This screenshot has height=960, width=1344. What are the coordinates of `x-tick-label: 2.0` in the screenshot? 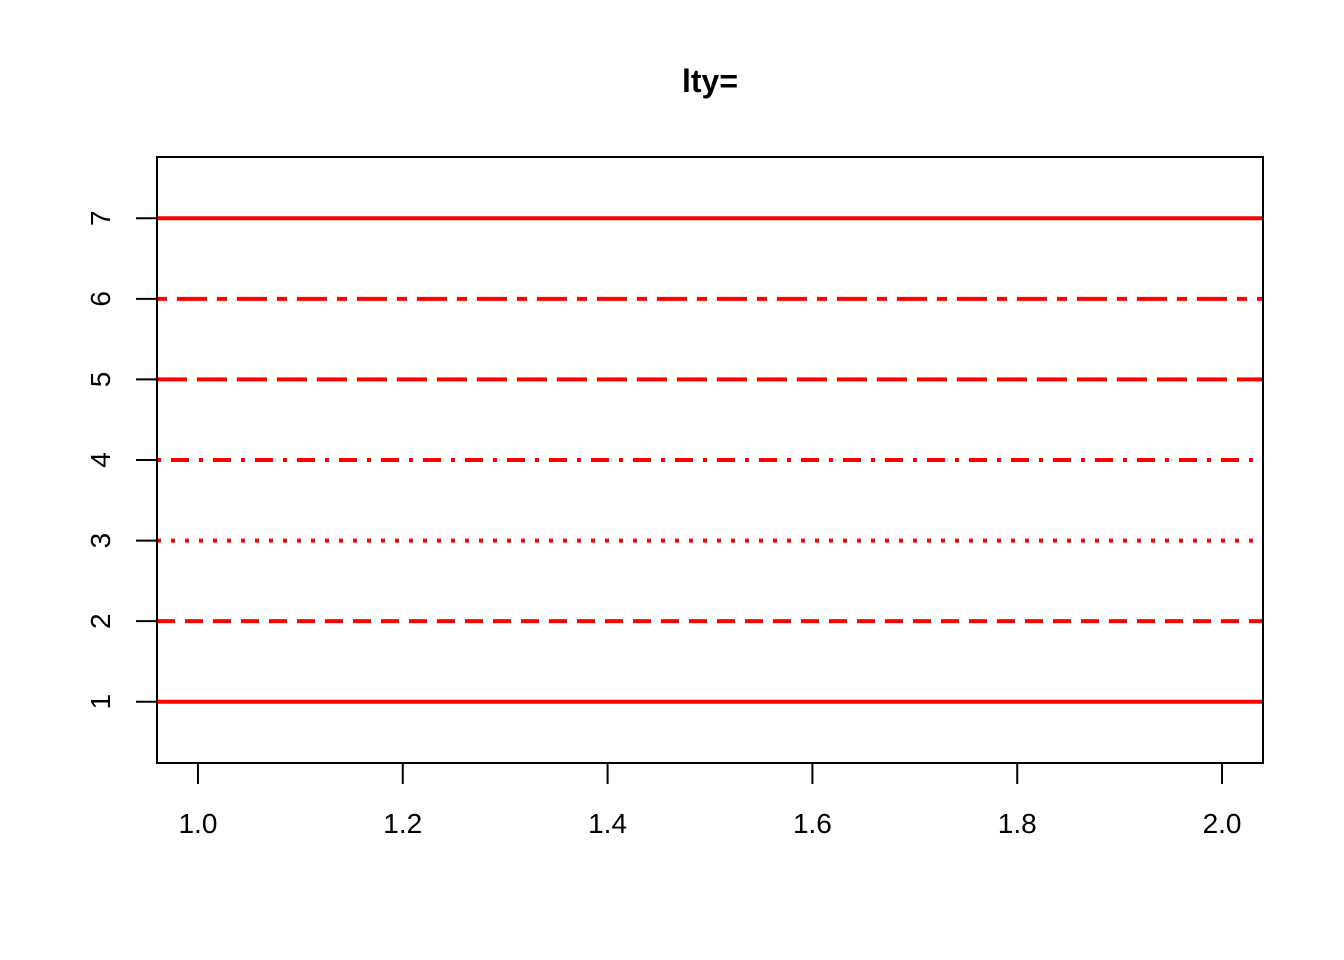 It's located at (1222, 823).